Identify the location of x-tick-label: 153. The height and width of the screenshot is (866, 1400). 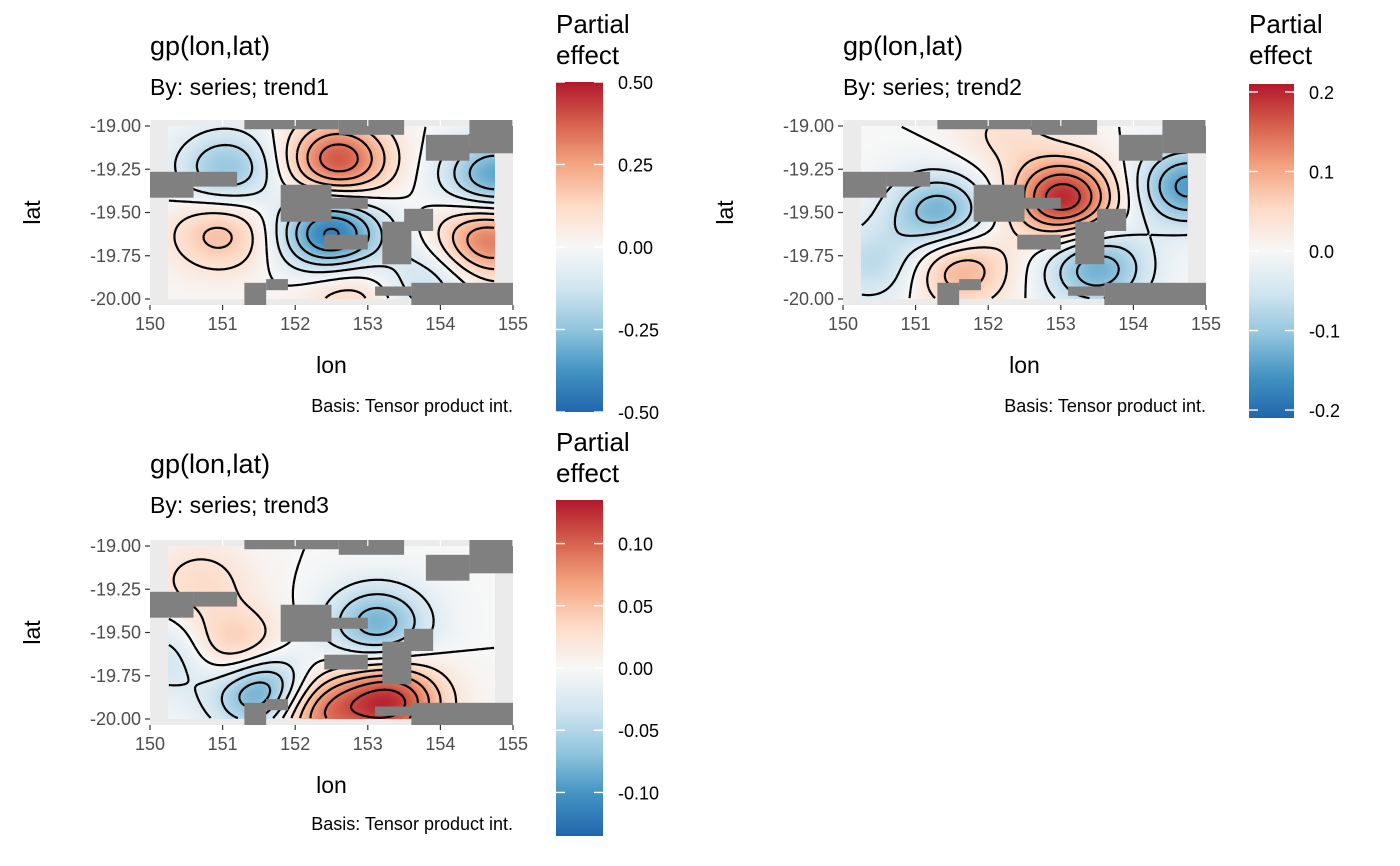
(368, 324).